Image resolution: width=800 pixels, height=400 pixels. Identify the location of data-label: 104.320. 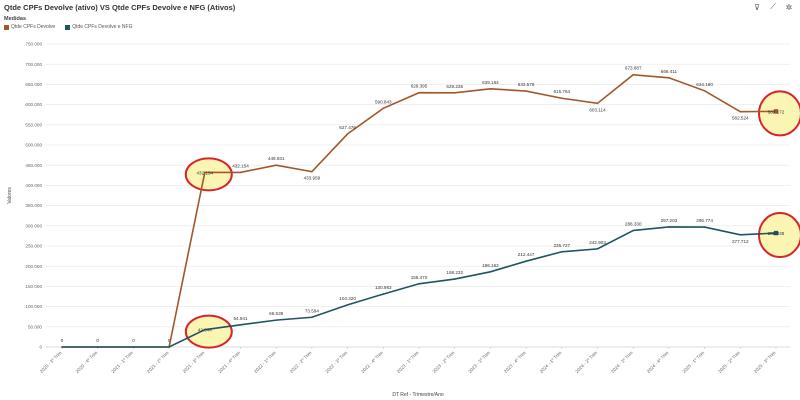
(347, 298).